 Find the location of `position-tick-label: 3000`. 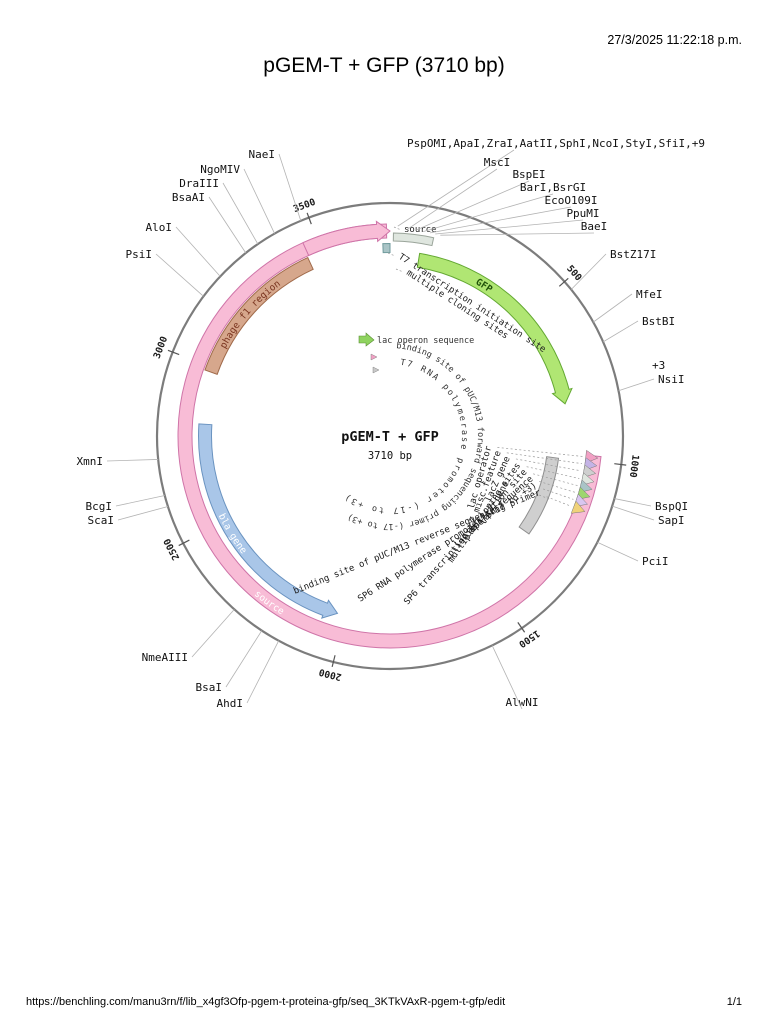

position-tick-label: 3000 is located at coordinates (161, 348).